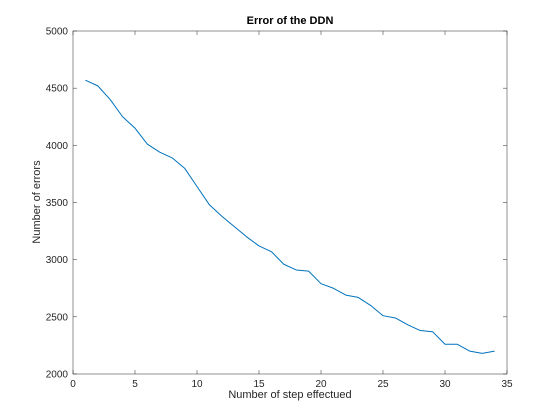  Describe the element at coordinates (135, 384) in the screenshot. I see `x-tick-label: 5` at that location.